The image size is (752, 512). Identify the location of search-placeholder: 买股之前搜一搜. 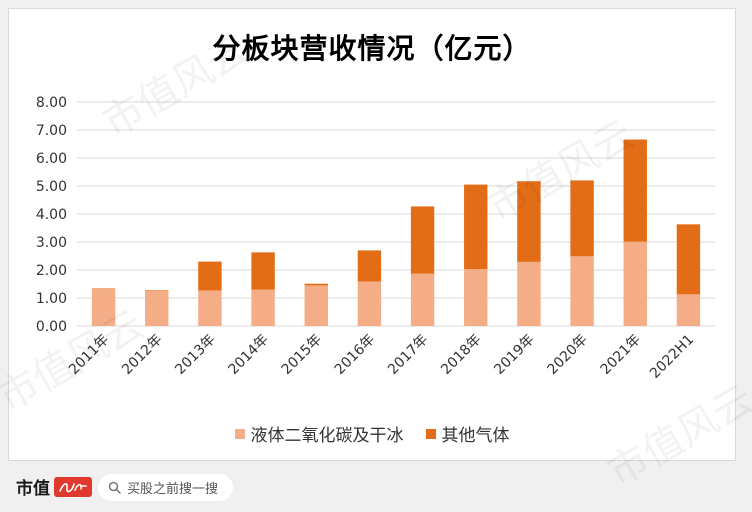
(173, 489).